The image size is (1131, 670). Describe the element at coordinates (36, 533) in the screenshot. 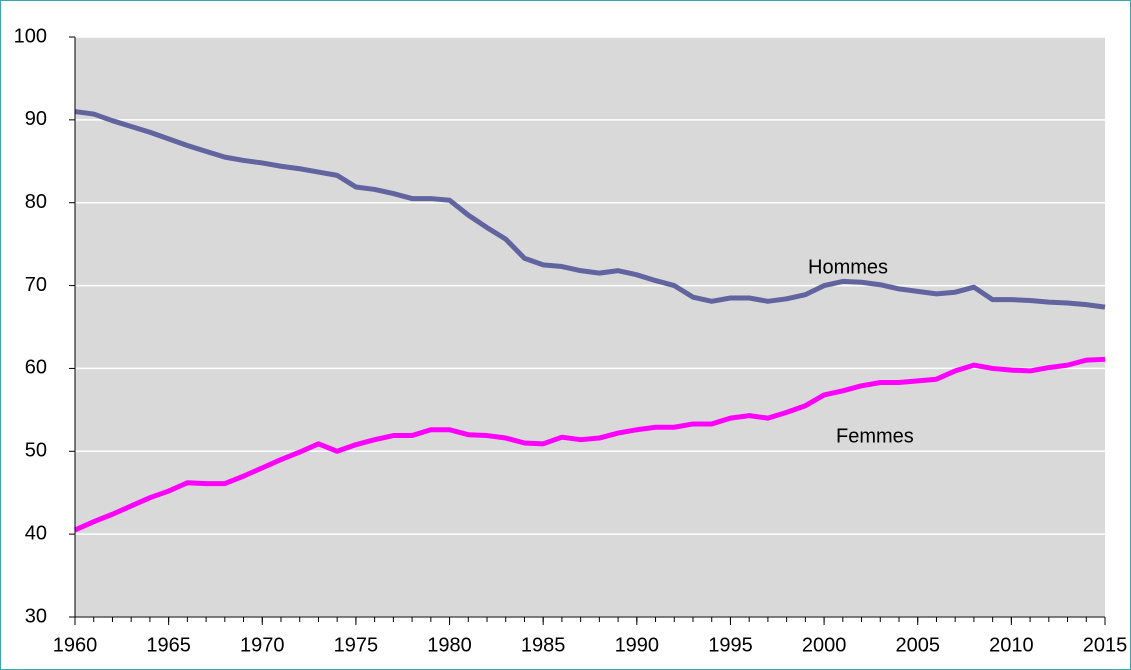

I see `y-tick-label: 40` at that location.